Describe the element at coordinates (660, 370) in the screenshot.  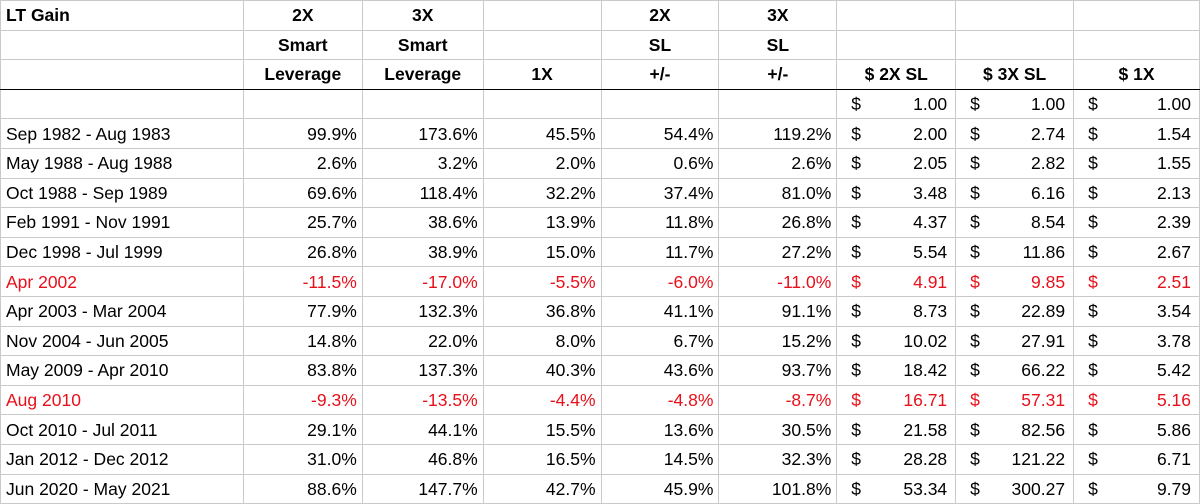
I see `pct-2x-sl-delta-cell: 43.6%` at that location.